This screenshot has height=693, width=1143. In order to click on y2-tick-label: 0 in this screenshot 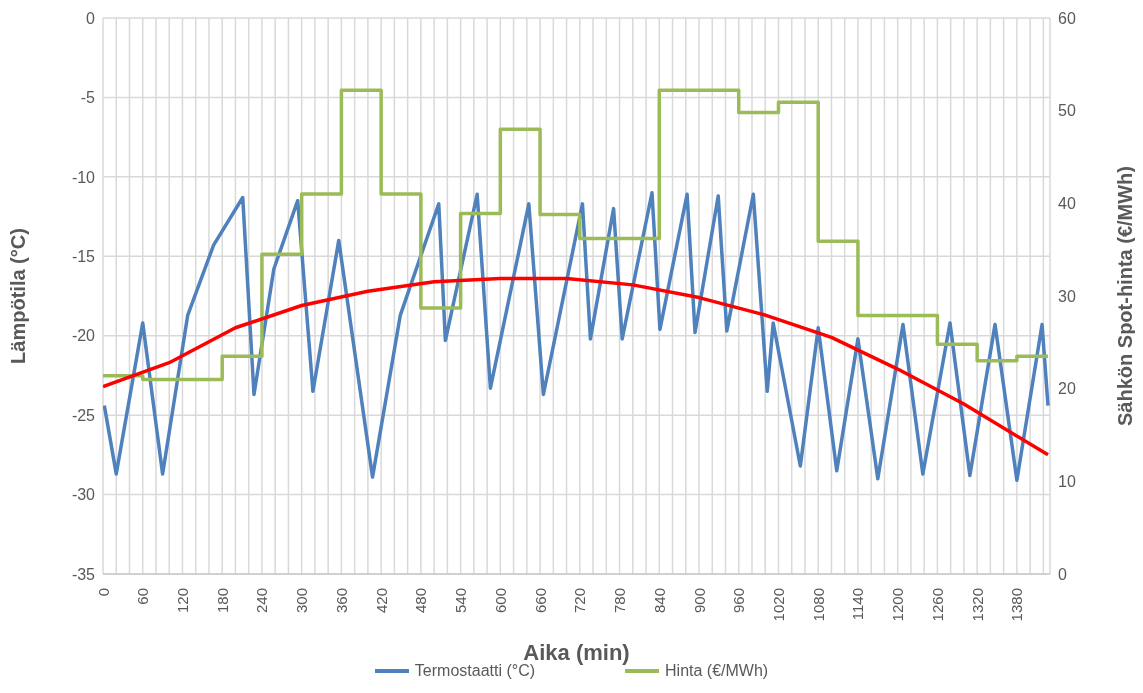, I will do `click(1062, 574)`.